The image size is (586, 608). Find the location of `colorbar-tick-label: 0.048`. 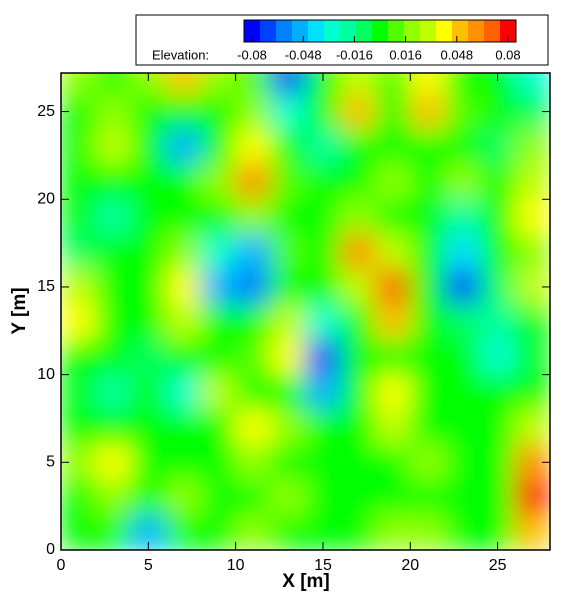

colorbar-tick-label: 0.048 is located at coordinates (457, 54).